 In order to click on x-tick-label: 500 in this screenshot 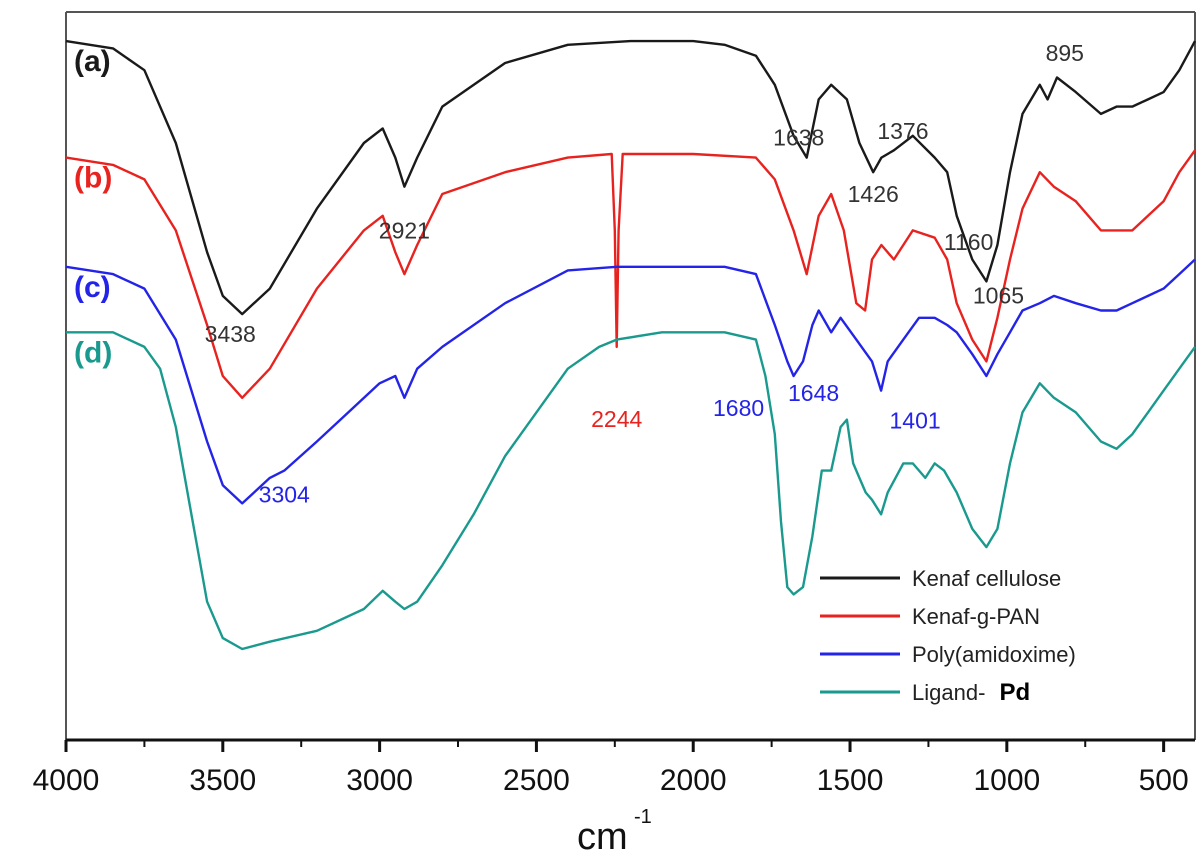, I will do `click(1164, 780)`.